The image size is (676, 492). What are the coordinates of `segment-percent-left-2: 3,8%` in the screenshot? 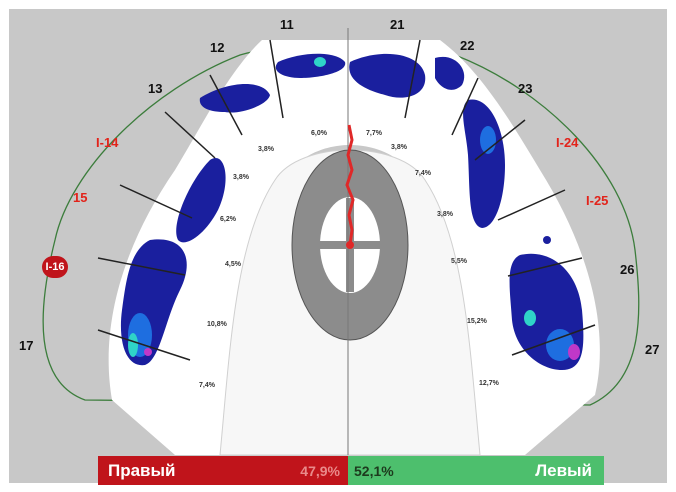 It's located at (399, 147).